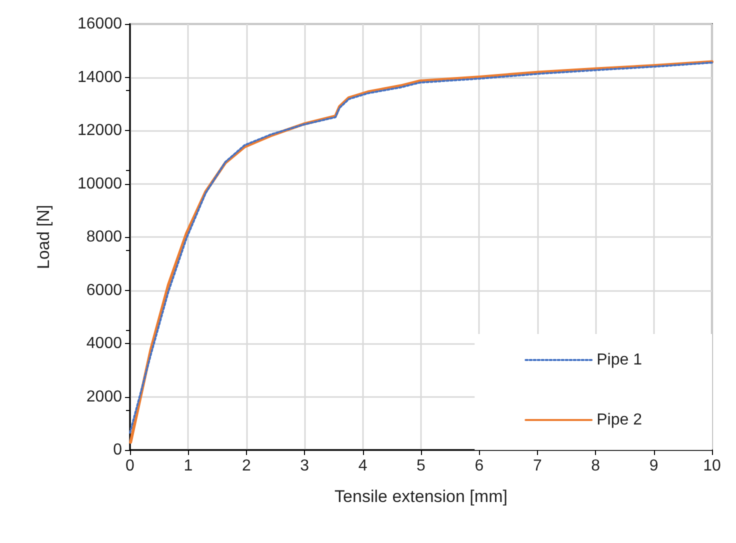 The image size is (736, 543). I want to click on y-axis-title: Load [N], so click(43, 237).